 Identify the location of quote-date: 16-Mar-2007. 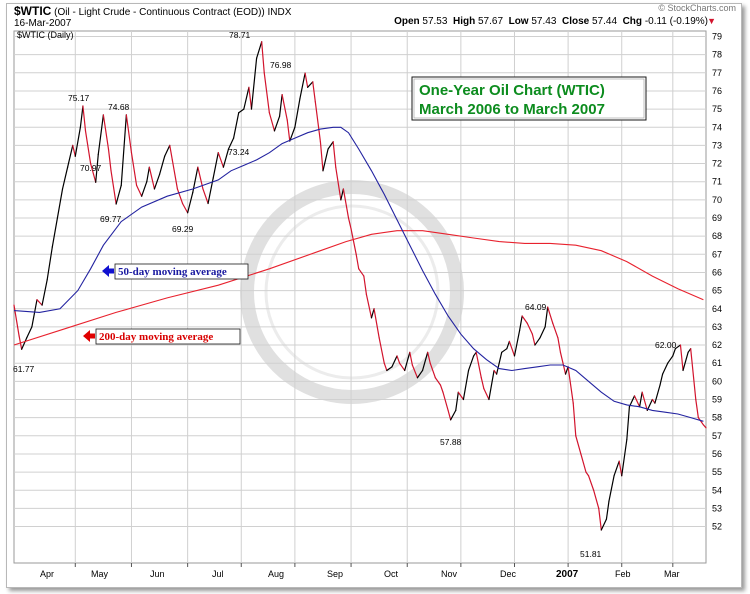
(43, 23).